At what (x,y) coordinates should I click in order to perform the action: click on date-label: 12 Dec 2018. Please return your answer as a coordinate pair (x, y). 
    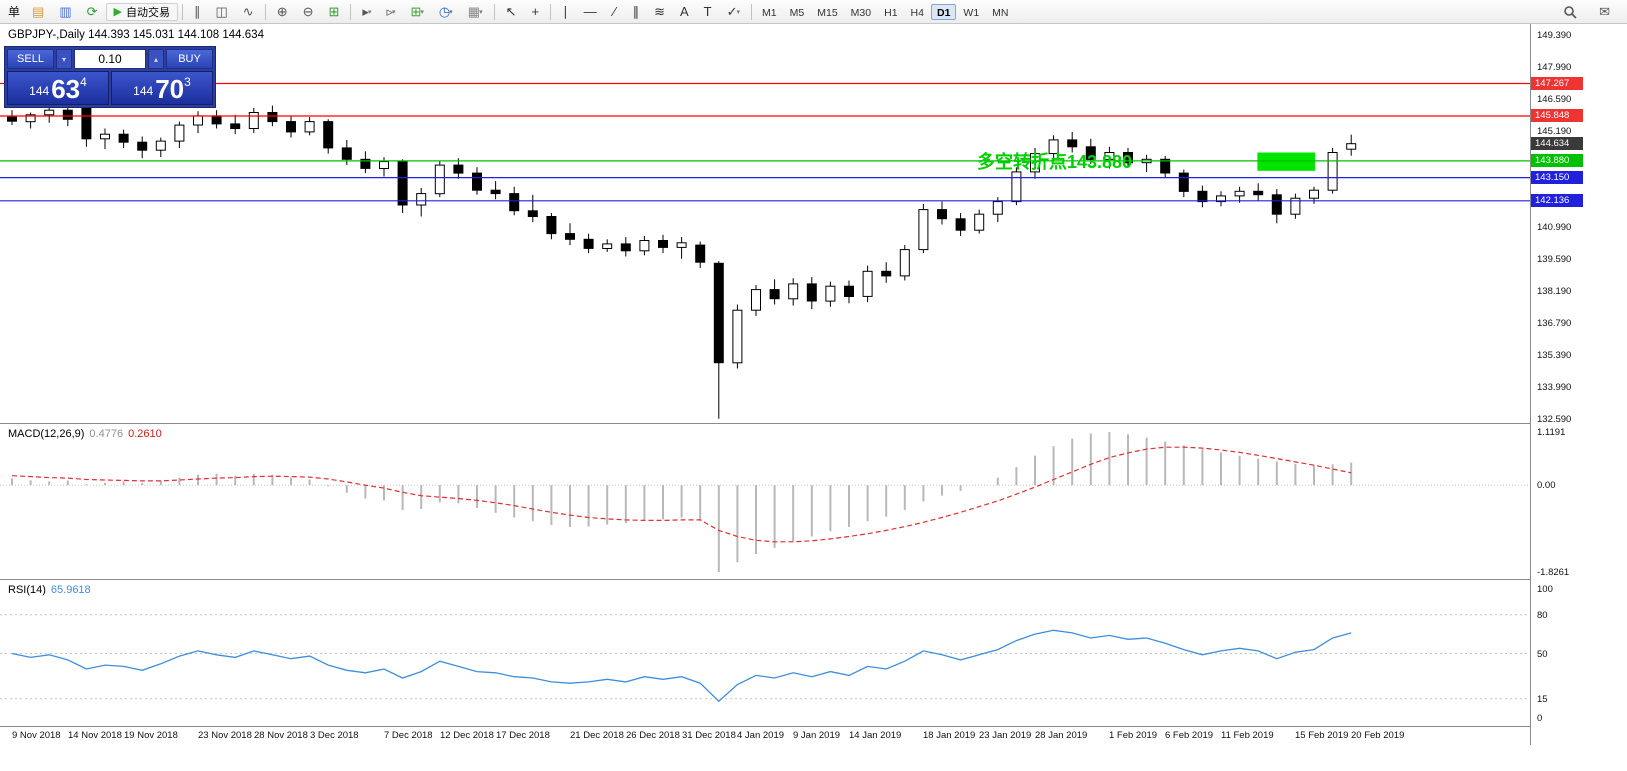
    Looking at the image, I should click on (467, 735).